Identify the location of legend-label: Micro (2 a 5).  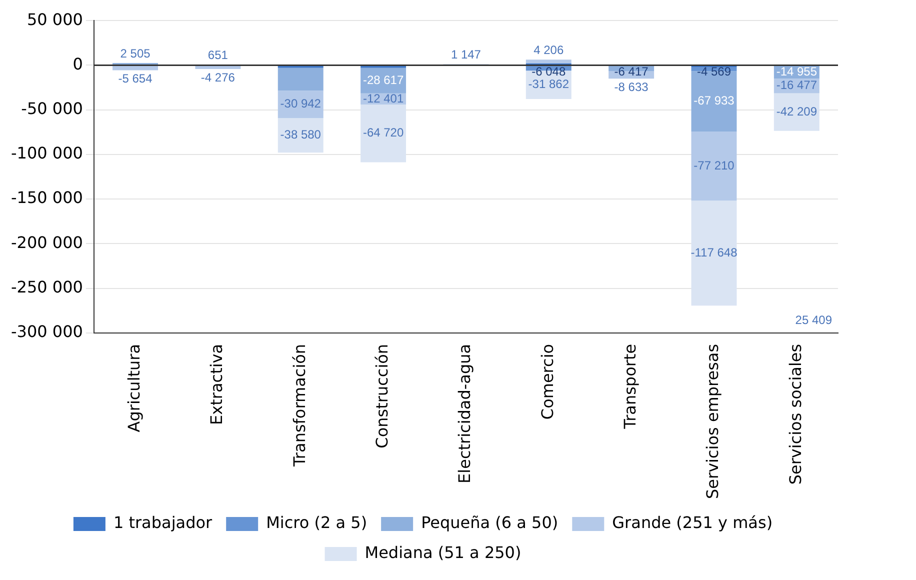
(317, 522).